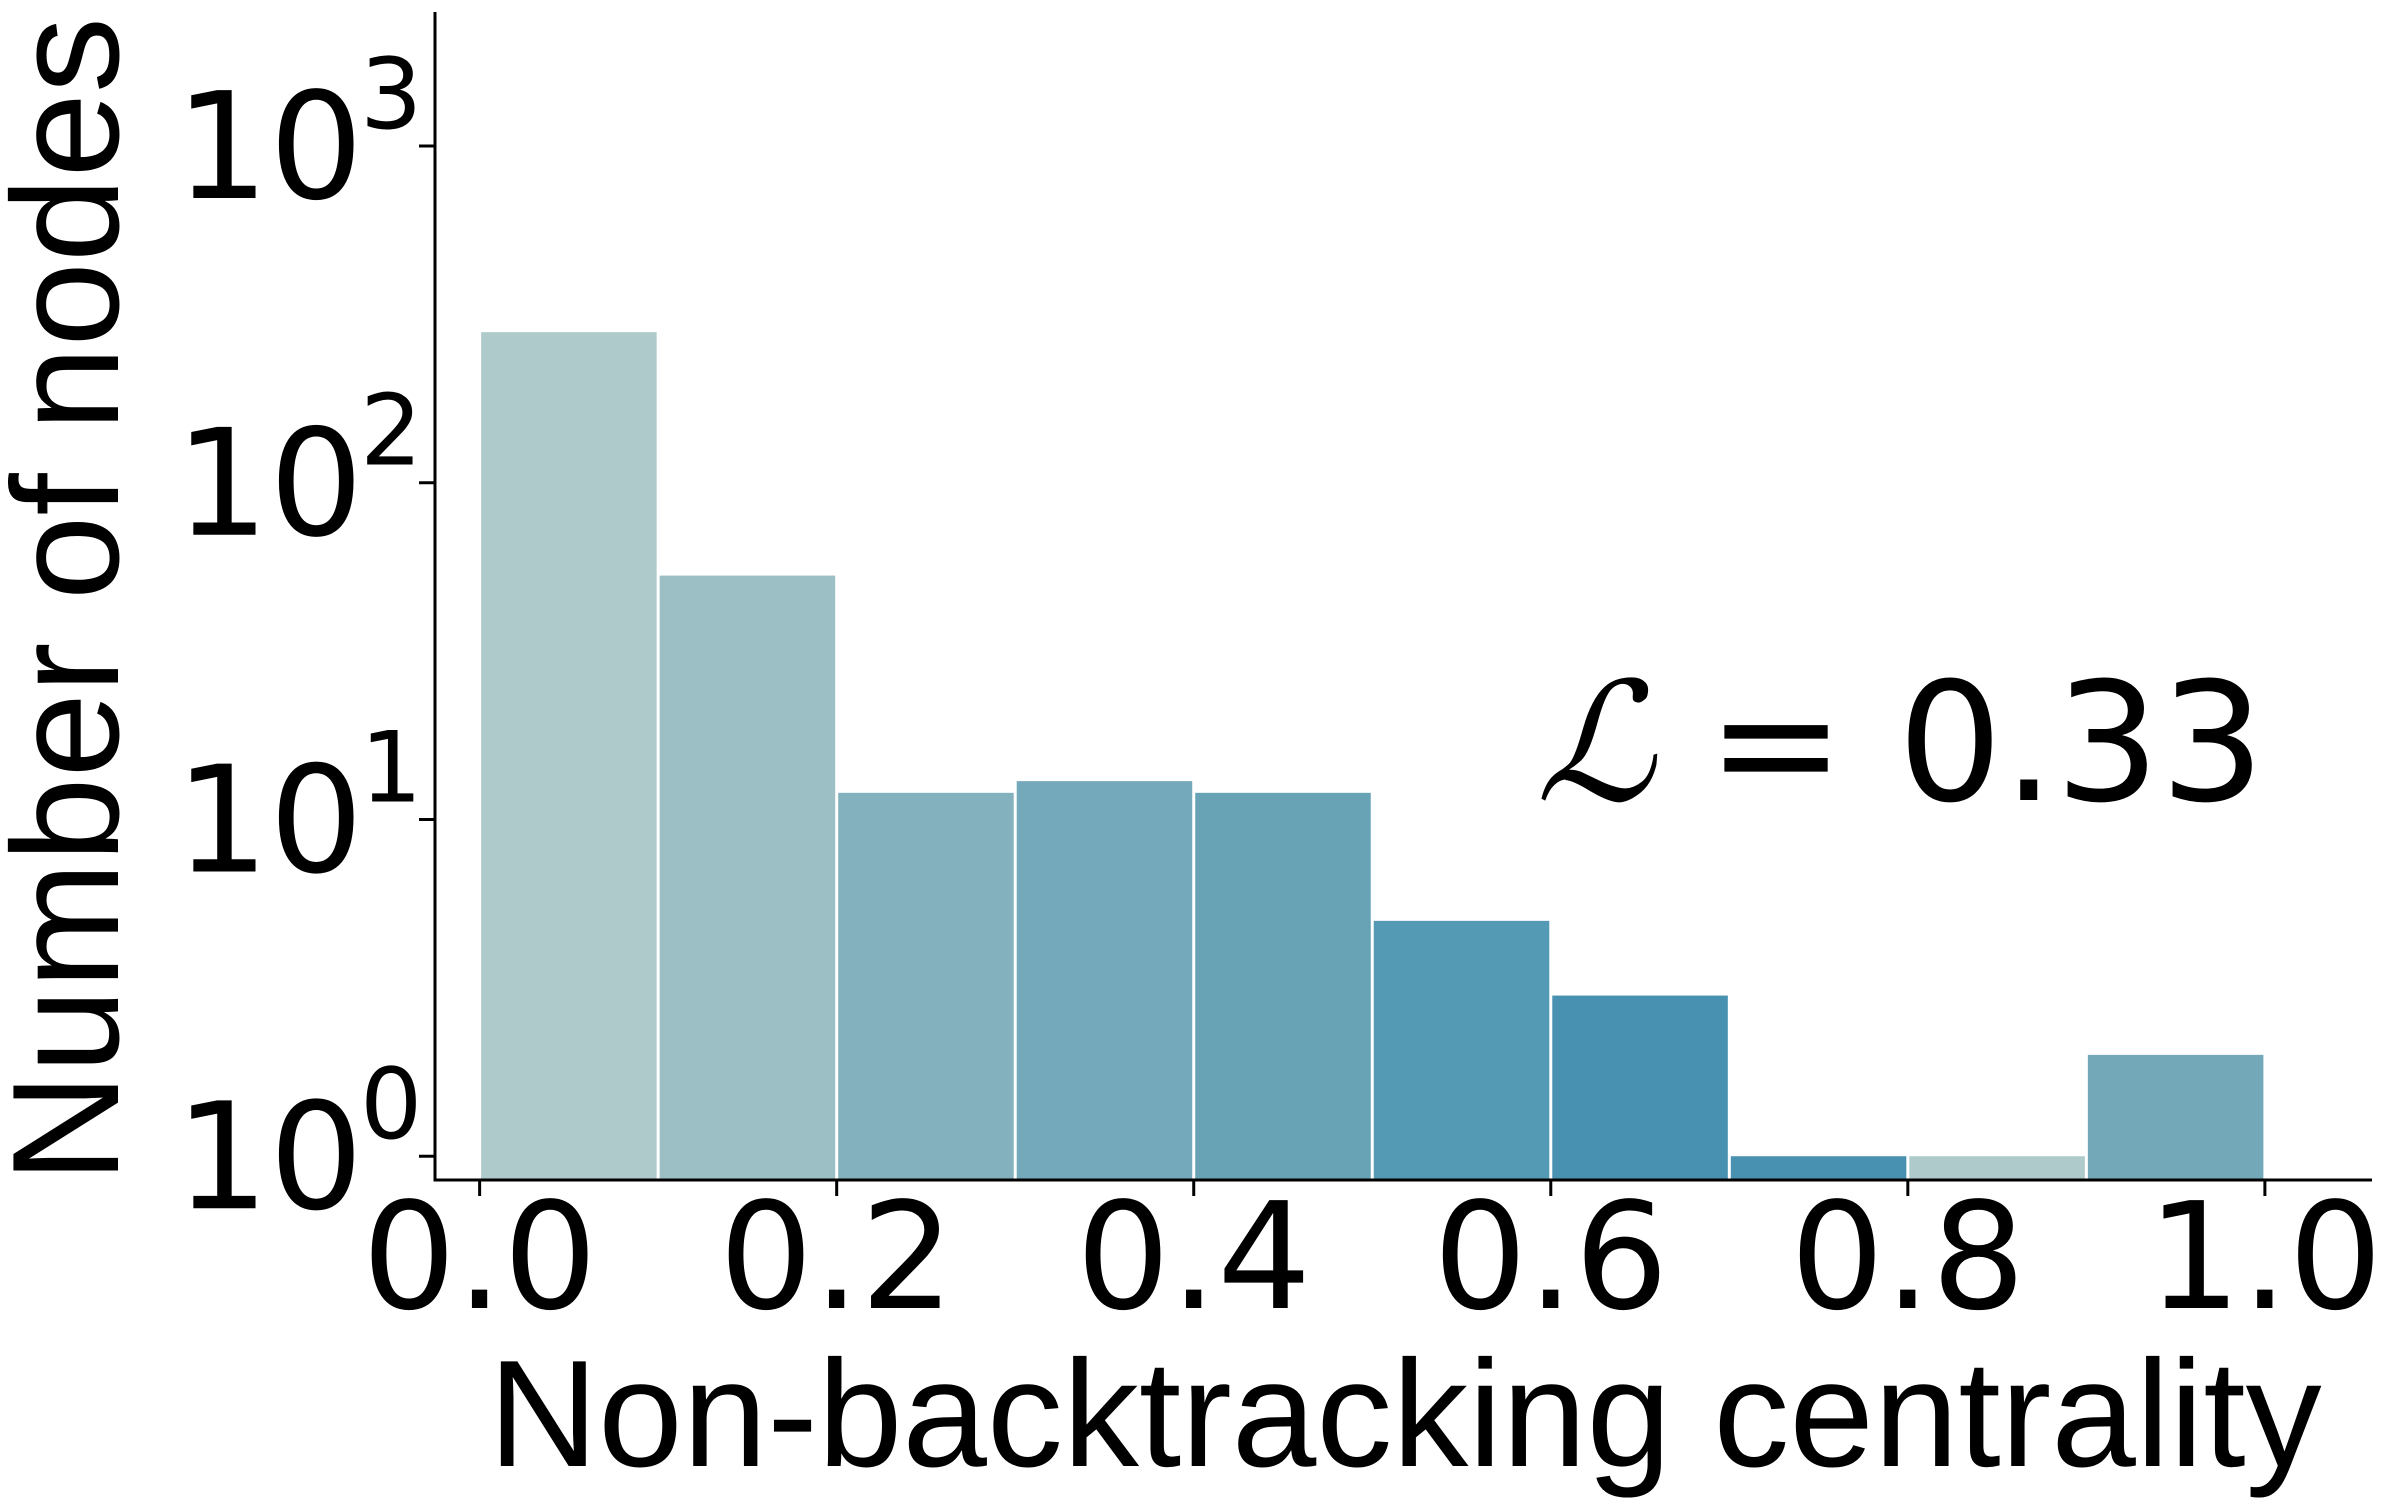 Image resolution: width=2400 pixels, height=1500 pixels. I want to click on y-tick-exponent: 3, so click(391, 95).